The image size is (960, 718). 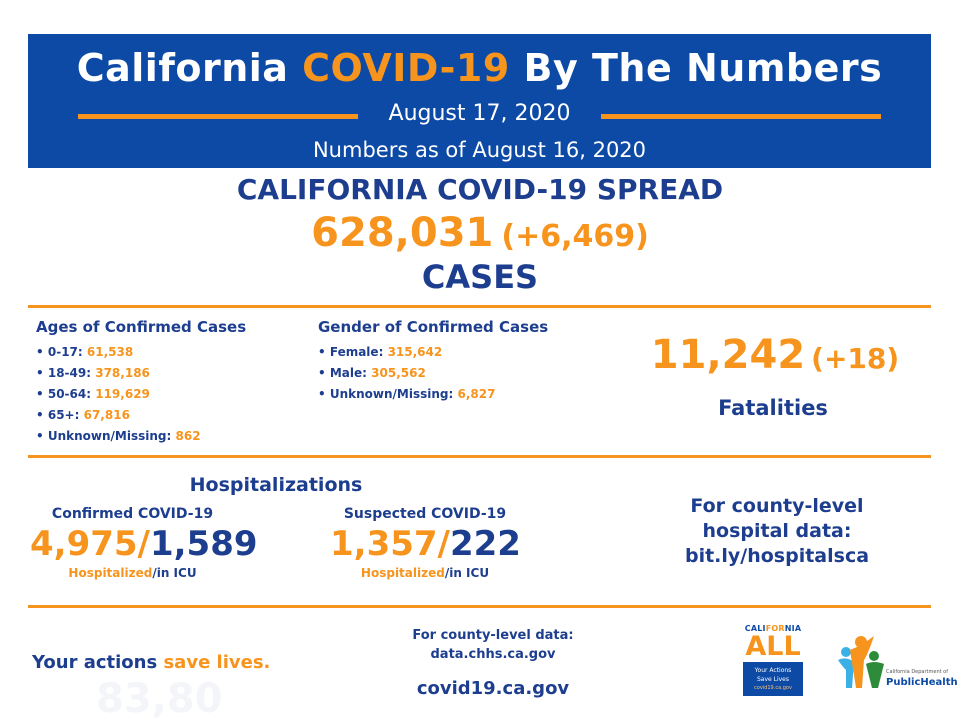 What do you see at coordinates (159, 697) in the screenshot?
I see `background-text: 83,80` at bounding box center [159, 697].